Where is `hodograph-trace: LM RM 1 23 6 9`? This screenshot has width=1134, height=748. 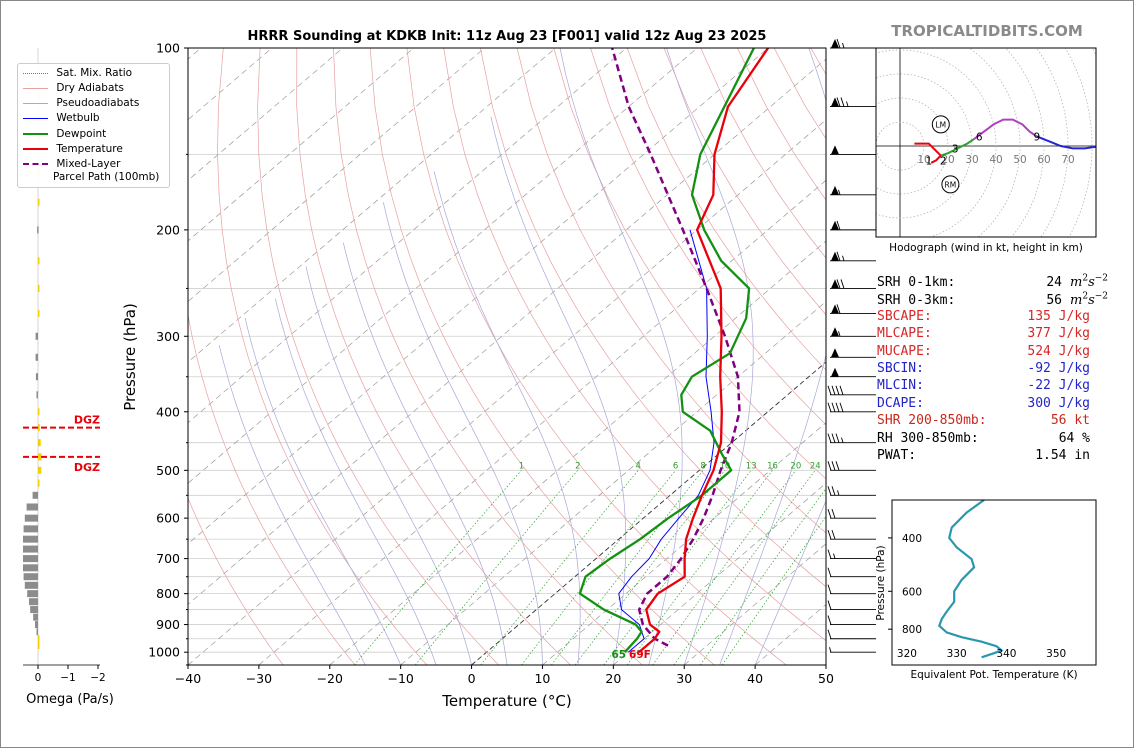 hodograph-trace: LM RM 1 23 6 9 is located at coordinates (1005, 154).